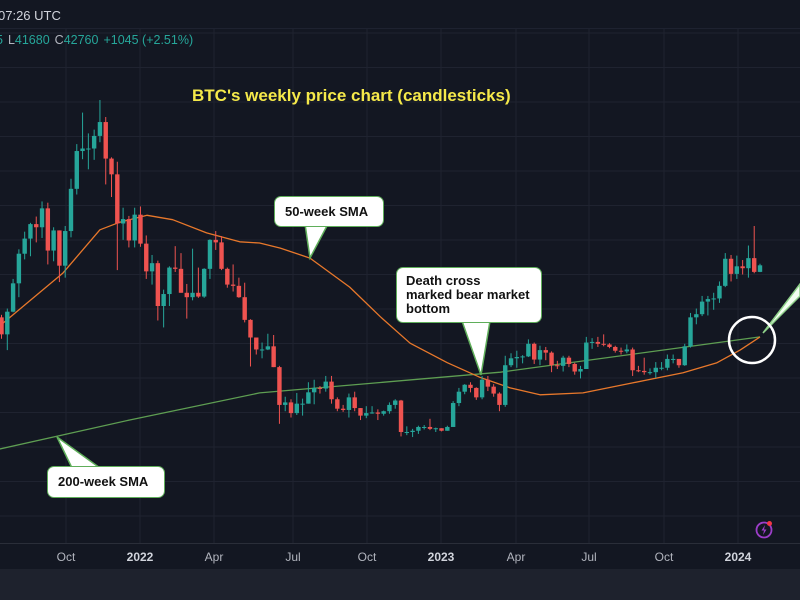 The width and height of the screenshot is (800, 600). What do you see at coordinates (59, 40) in the screenshot?
I see `legend-close-label: C` at bounding box center [59, 40].